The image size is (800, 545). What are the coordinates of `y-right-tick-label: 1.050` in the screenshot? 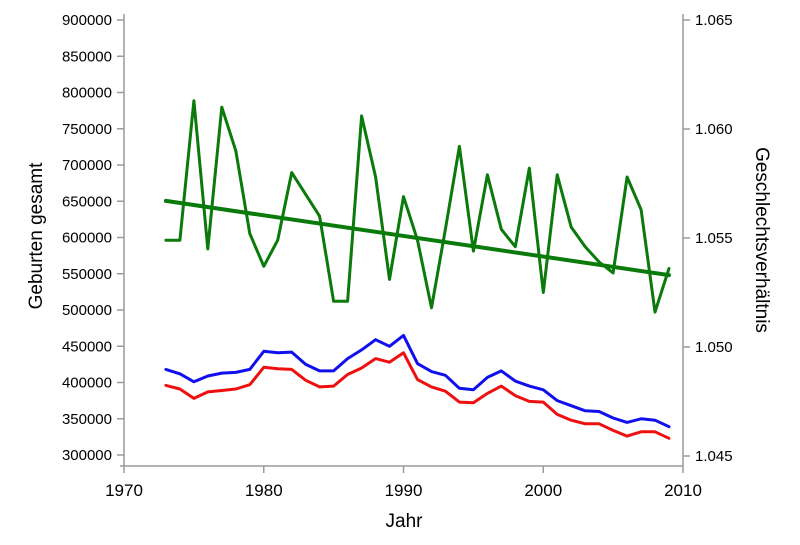 It's located at (714, 347).